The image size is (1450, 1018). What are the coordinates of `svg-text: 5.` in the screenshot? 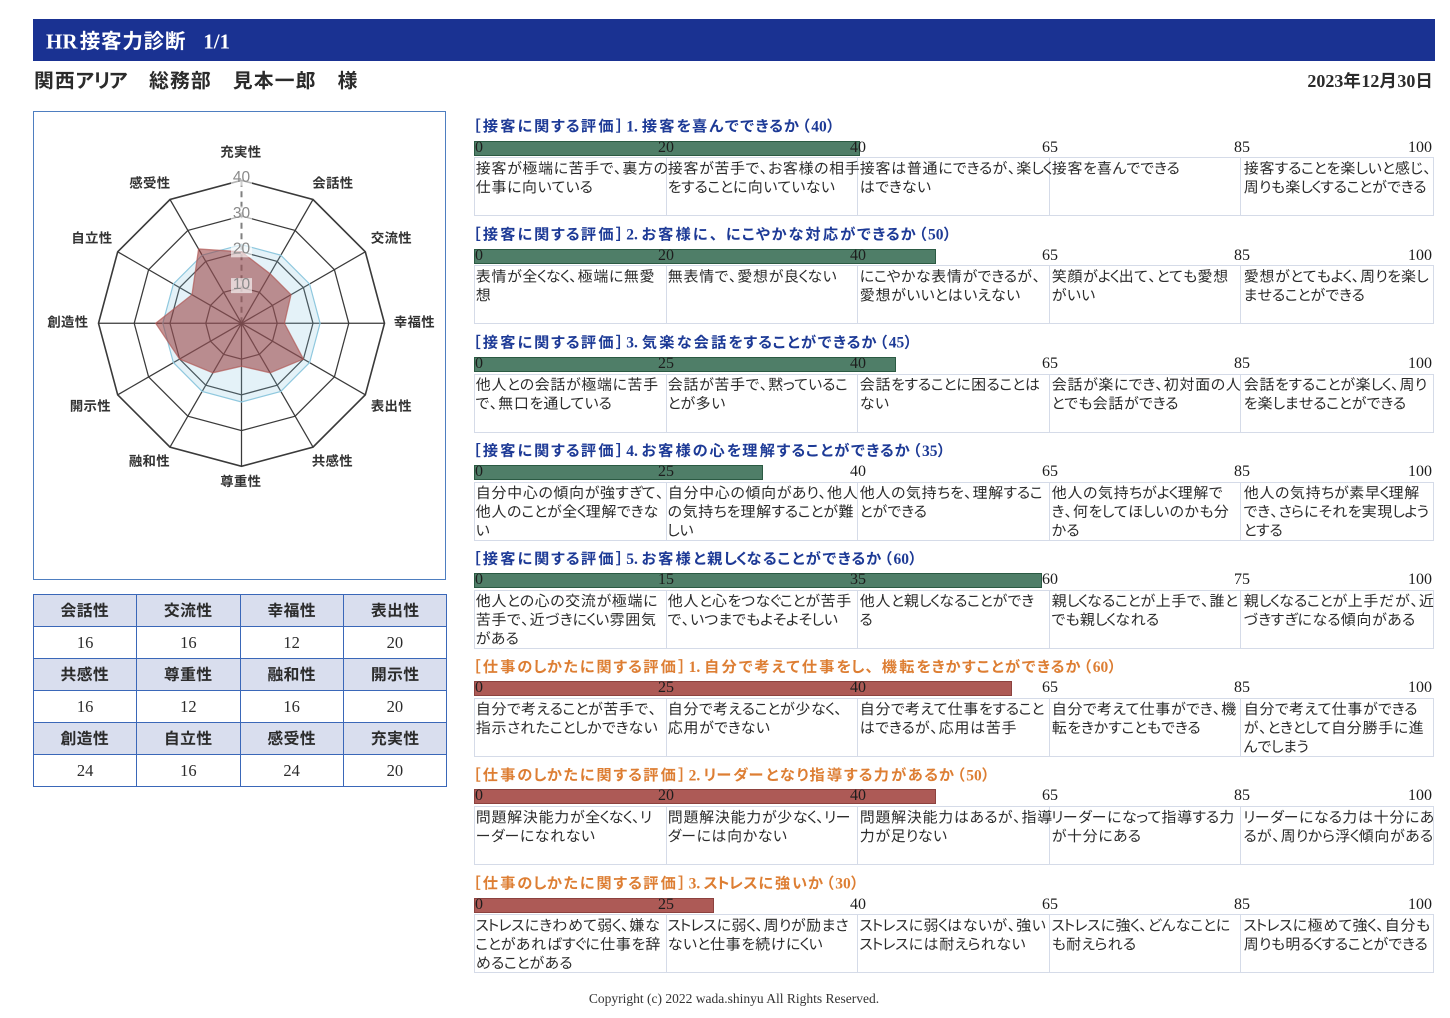 It's located at (632, 559).